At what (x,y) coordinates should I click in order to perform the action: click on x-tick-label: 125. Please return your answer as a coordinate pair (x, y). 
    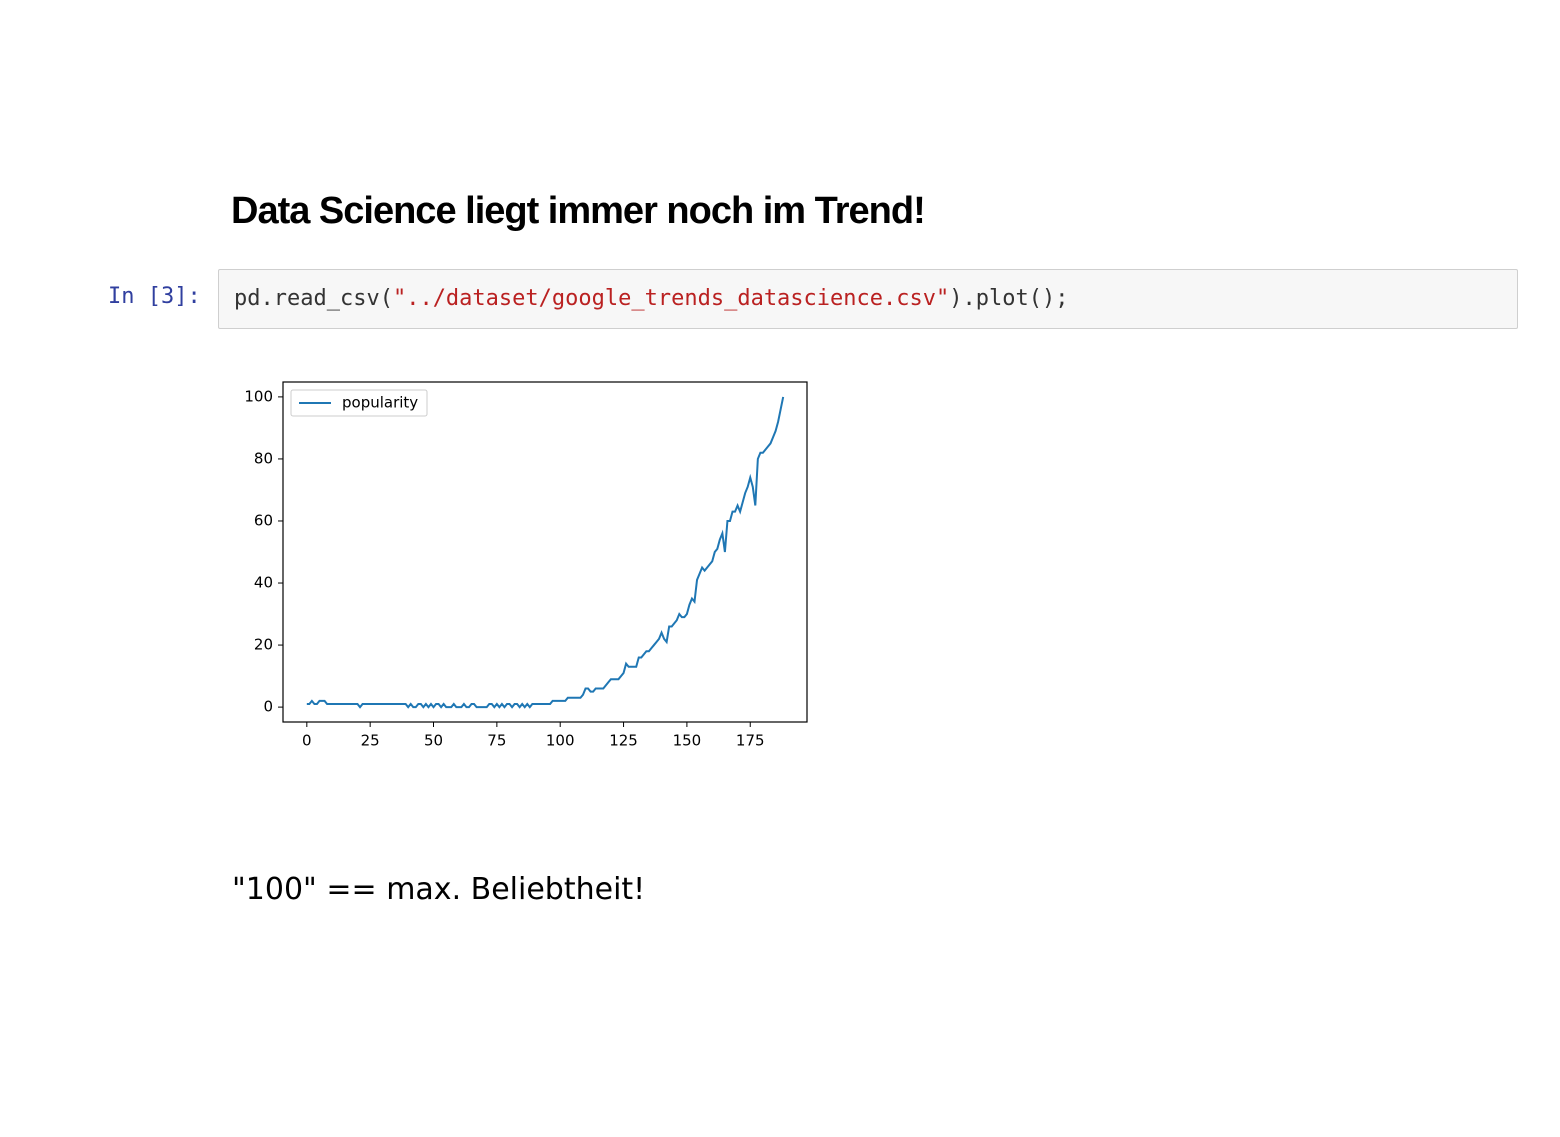
    Looking at the image, I should click on (623, 741).